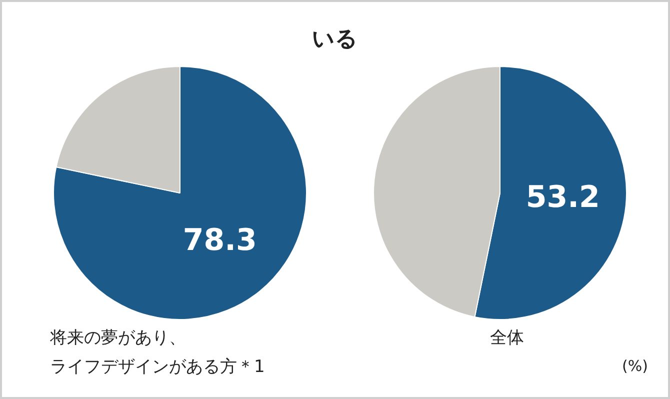 Image resolution: width=670 pixels, height=399 pixels. What do you see at coordinates (219, 240) in the screenshot?
I see `data-label: 78.3` at bounding box center [219, 240].